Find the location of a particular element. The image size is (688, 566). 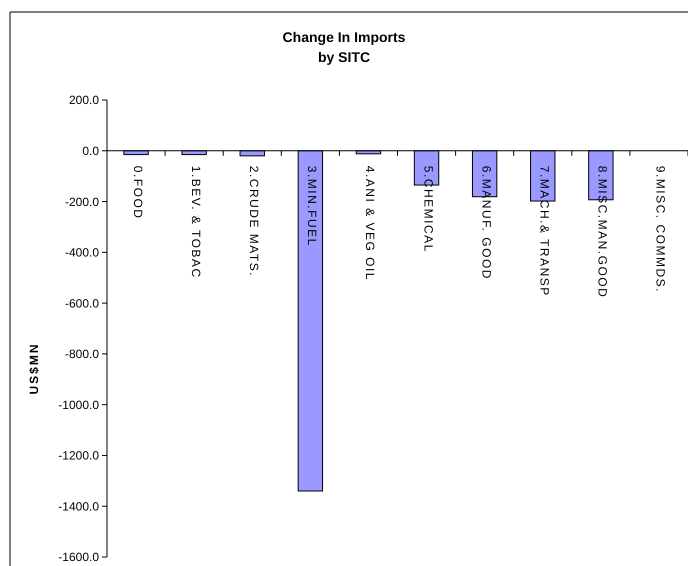

y-axis-title: US$MN is located at coordinates (34, 368).